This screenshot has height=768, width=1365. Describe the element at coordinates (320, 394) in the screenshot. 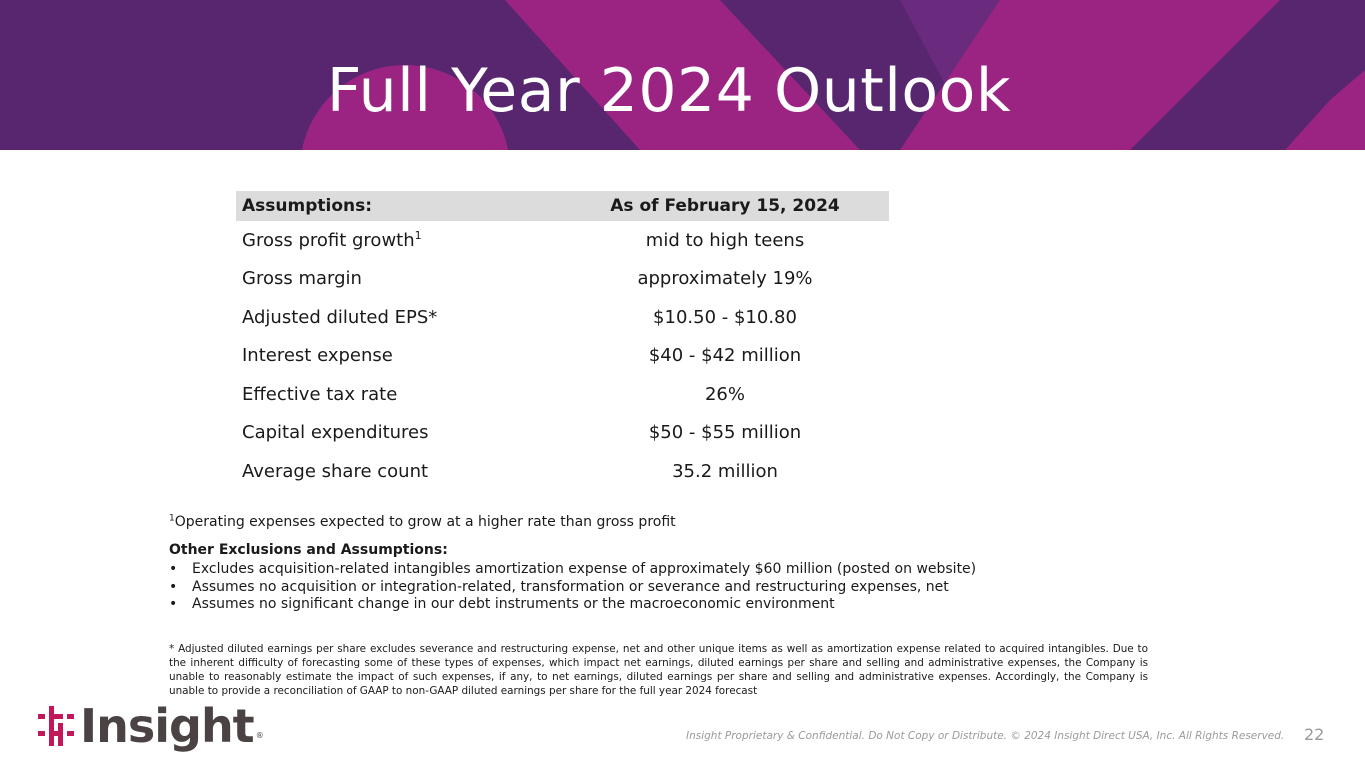

I see `row-label: Effective tax rate` at that location.